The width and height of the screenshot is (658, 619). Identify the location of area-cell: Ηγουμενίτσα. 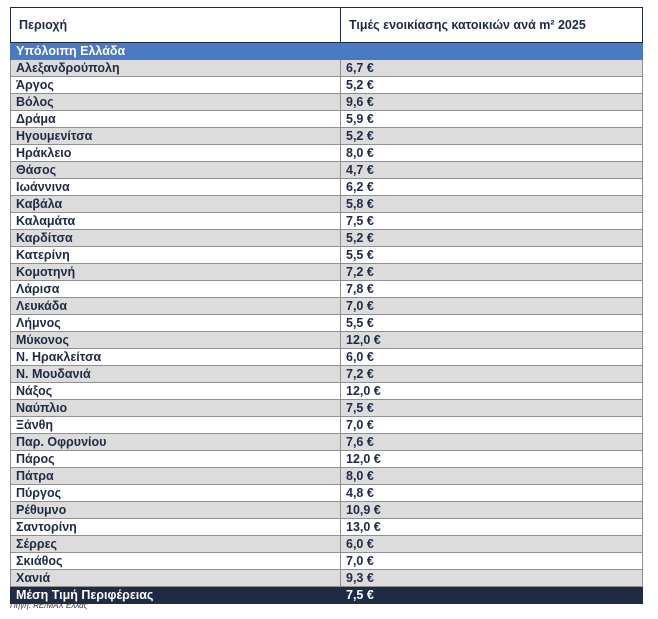
(175, 136).